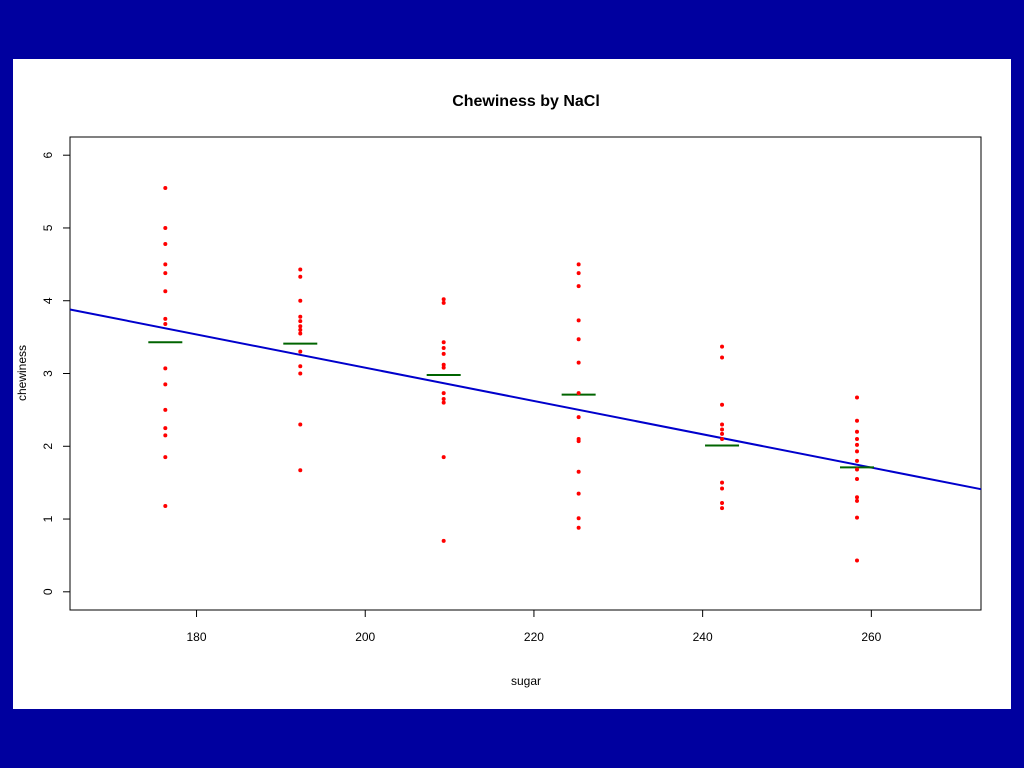 Image resolution: width=1024 pixels, height=768 pixels. I want to click on x-axis: 180 200 220 240 260, so click(534, 627).